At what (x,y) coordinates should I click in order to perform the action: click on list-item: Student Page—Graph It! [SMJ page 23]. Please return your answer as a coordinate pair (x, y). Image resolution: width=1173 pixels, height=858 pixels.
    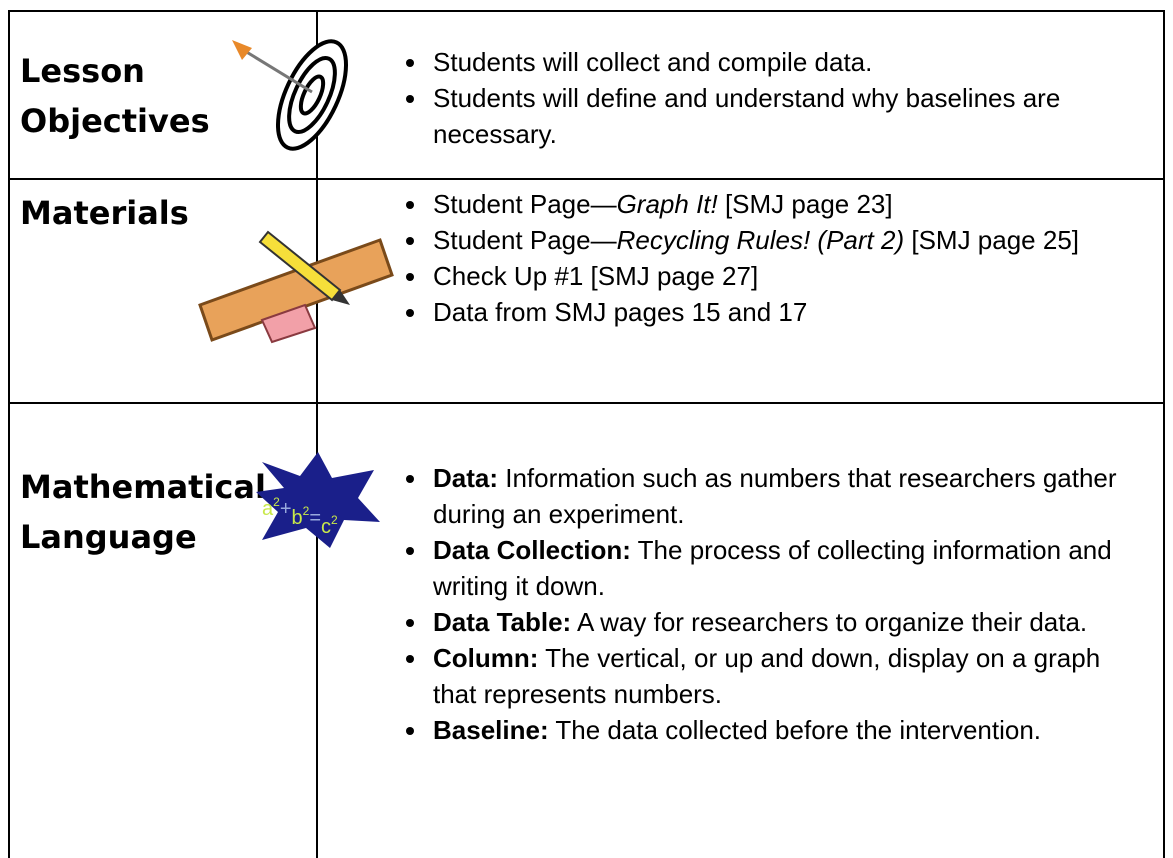
    Looking at the image, I should click on (786, 204).